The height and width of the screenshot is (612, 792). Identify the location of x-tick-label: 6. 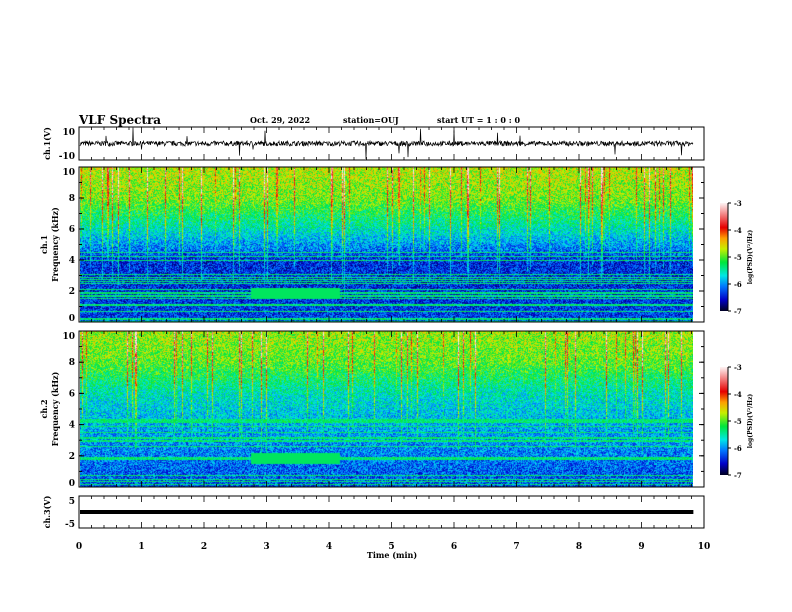
(454, 547).